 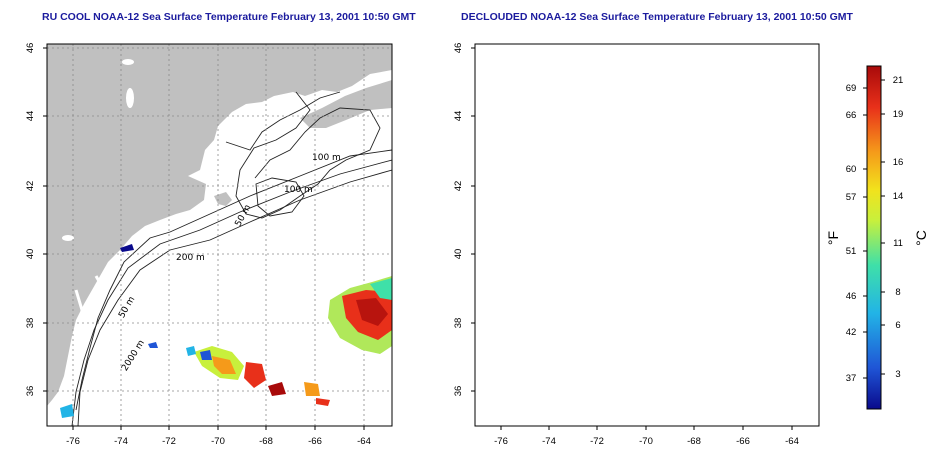 What do you see at coordinates (190, 258) in the screenshot?
I see `contour-label: 200 m` at bounding box center [190, 258].